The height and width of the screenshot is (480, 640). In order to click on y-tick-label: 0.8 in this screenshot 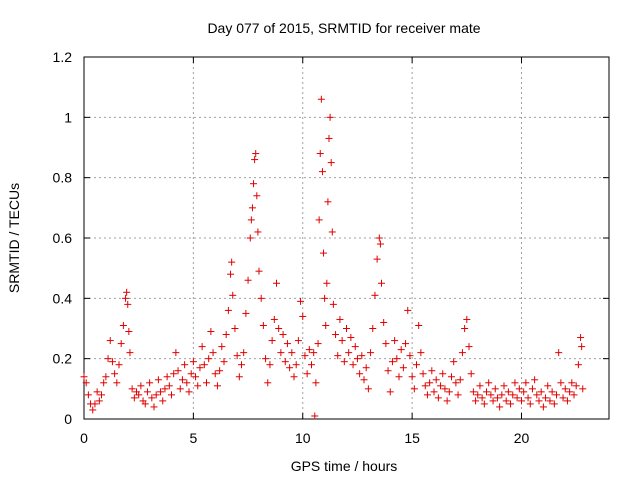, I will do `click(63, 178)`.